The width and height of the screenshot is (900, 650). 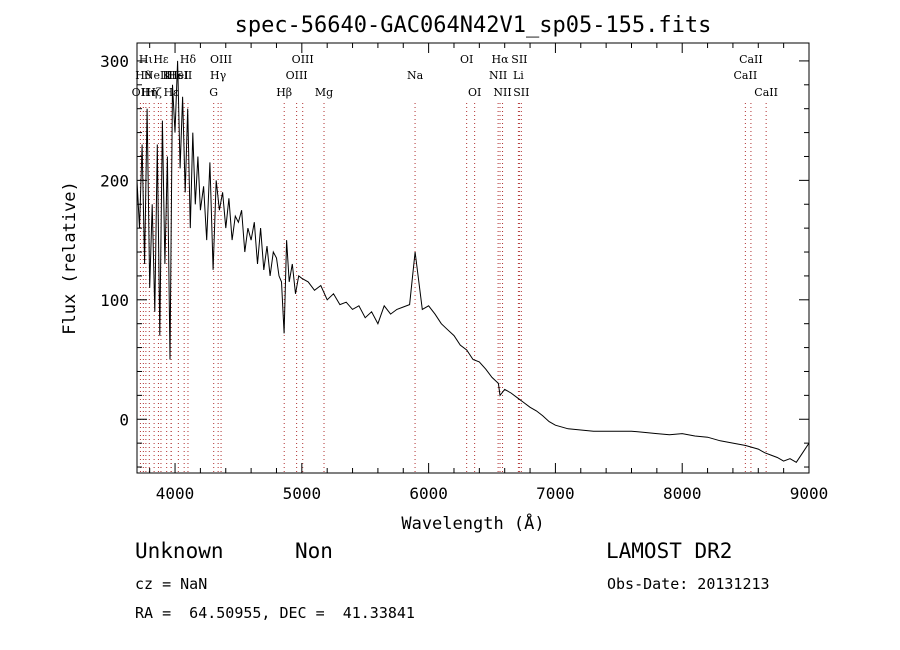 What do you see at coordinates (682, 493) in the screenshot?
I see `x-tick-label: 8000` at bounding box center [682, 493].